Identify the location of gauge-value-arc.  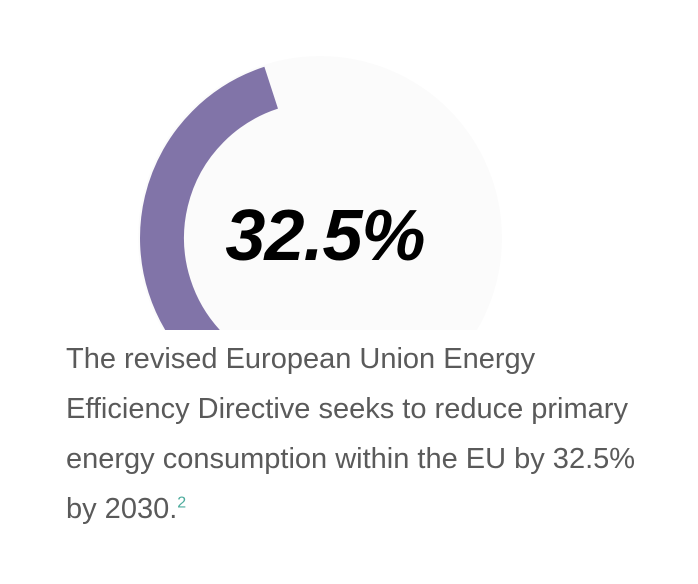
(209, 198).